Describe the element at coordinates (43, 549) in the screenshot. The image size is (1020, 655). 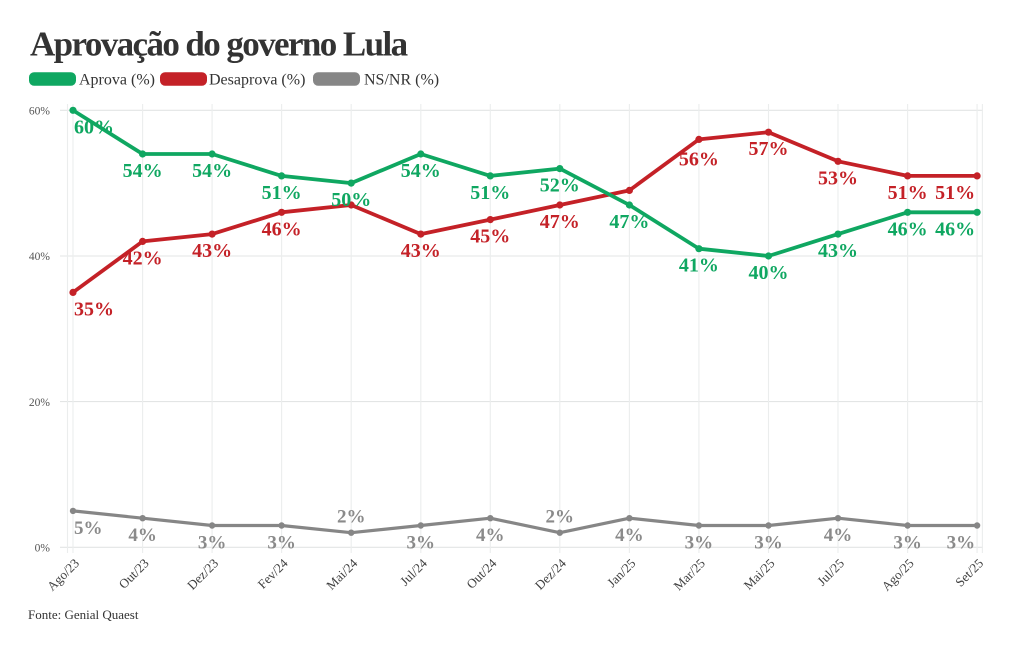
I see `svg-text: 0%` at that location.